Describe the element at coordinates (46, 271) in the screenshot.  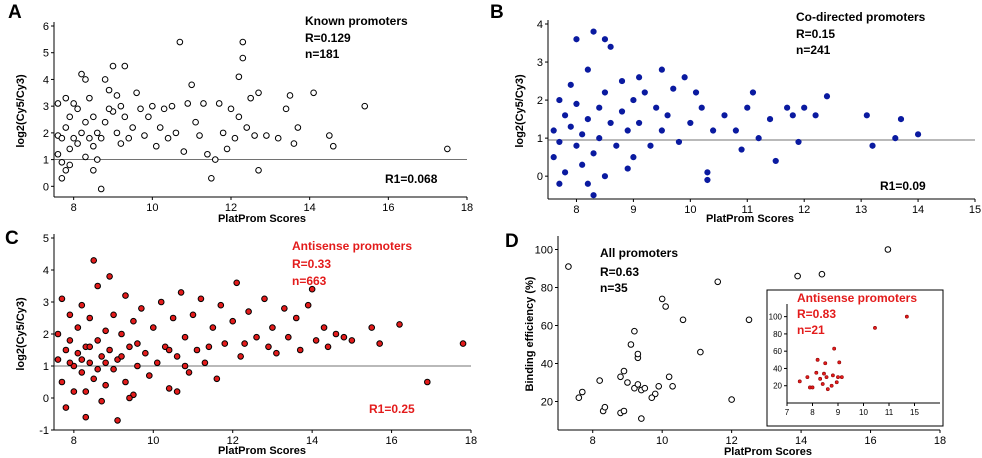
I see `y-tick-label: 4` at that location.